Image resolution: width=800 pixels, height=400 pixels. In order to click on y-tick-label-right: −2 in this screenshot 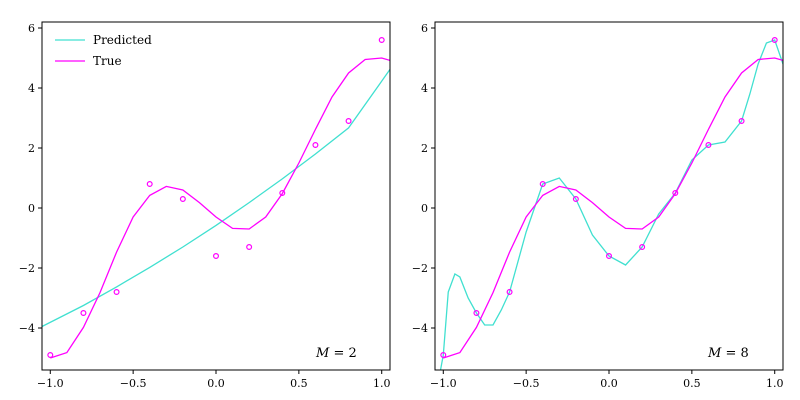, I will do `click(420, 268)`.